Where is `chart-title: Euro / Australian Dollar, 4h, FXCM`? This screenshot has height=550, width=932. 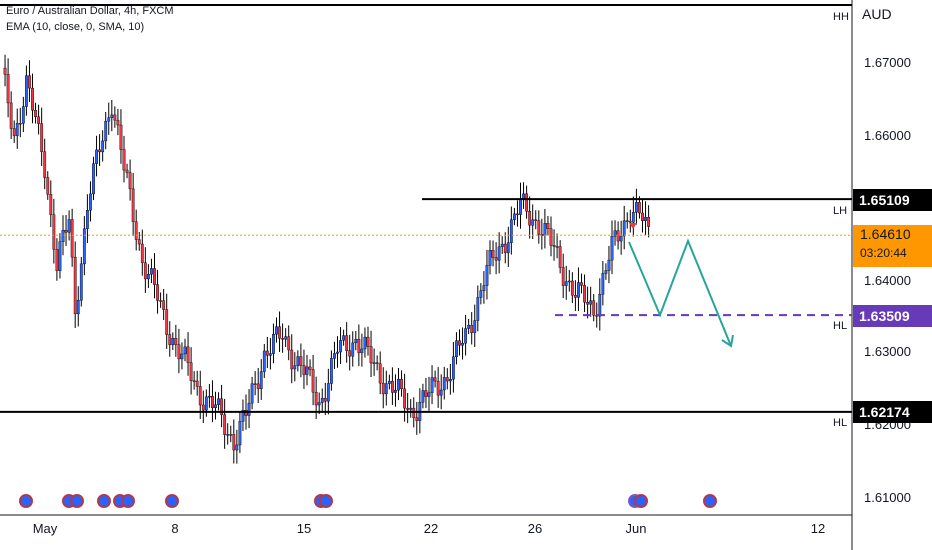 chart-title: Euro / Australian Dollar, 4h, FXCM is located at coordinates (90, 11).